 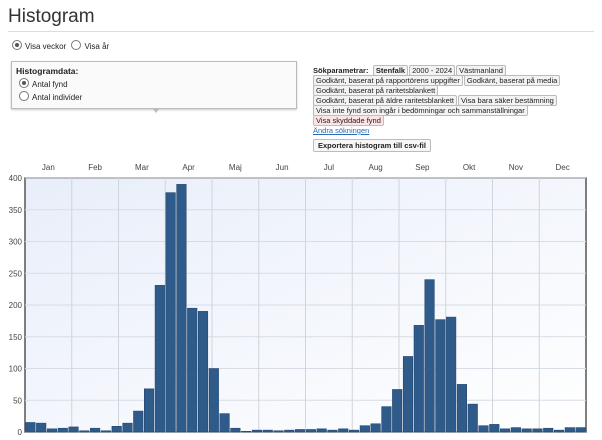 What do you see at coordinates (569, 430) in the screenshot?
I see `bar-v51` at bounding box center [569, 430].